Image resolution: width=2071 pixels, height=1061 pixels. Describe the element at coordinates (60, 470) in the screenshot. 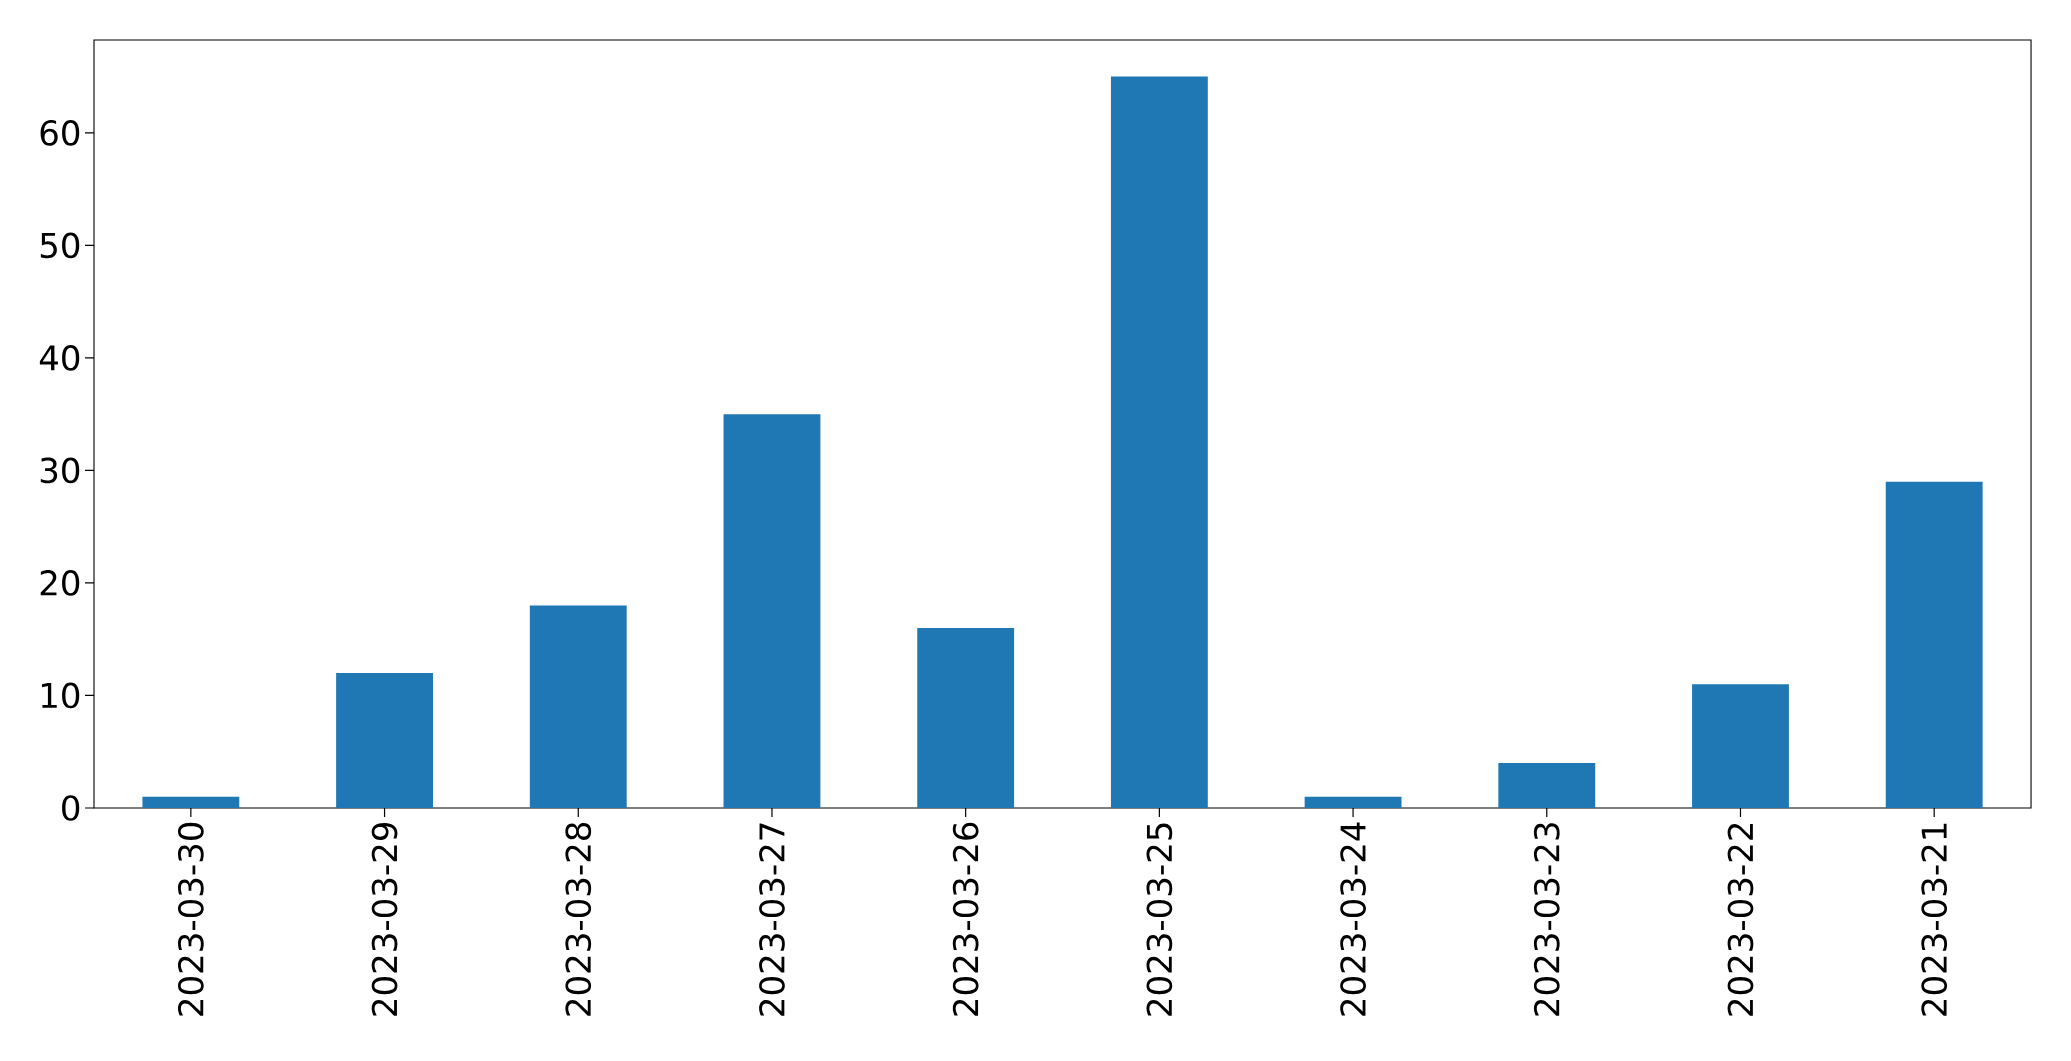

I see `y-tick-label: 30` at that location.